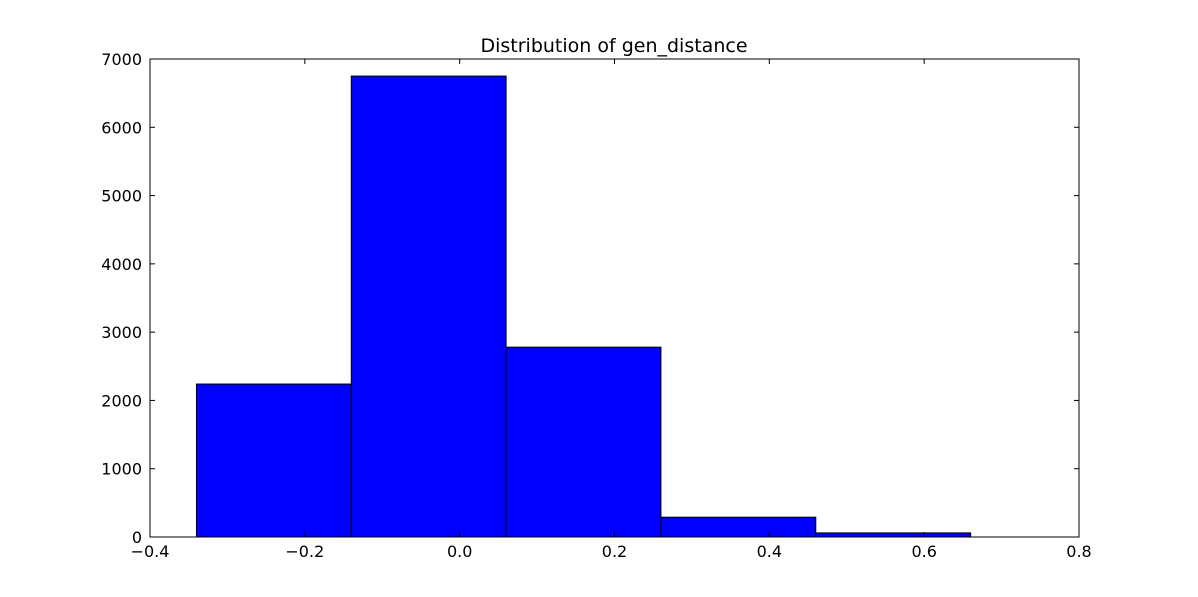 Image resolution: width=1198 pixels, height=597 pixels. Describe the element at coordinates (121, 400) in the screenshot. I see `y-tick-label-2: 2000` at that location.